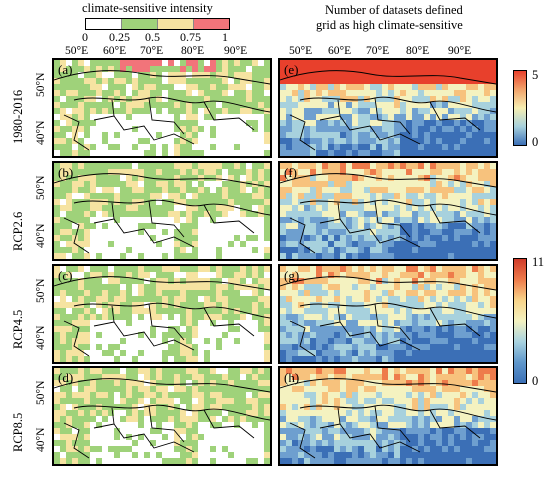 This screenshot has width=550, height=477. I want to click on panel-label-e: (e), so click(291, 69).